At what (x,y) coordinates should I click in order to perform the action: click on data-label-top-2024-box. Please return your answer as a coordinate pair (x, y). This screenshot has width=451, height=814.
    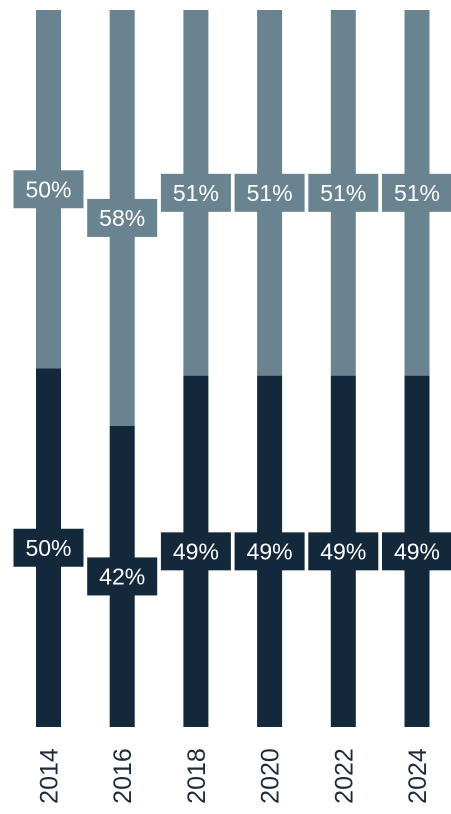
    Looking at the image, I should click on (416, 192).